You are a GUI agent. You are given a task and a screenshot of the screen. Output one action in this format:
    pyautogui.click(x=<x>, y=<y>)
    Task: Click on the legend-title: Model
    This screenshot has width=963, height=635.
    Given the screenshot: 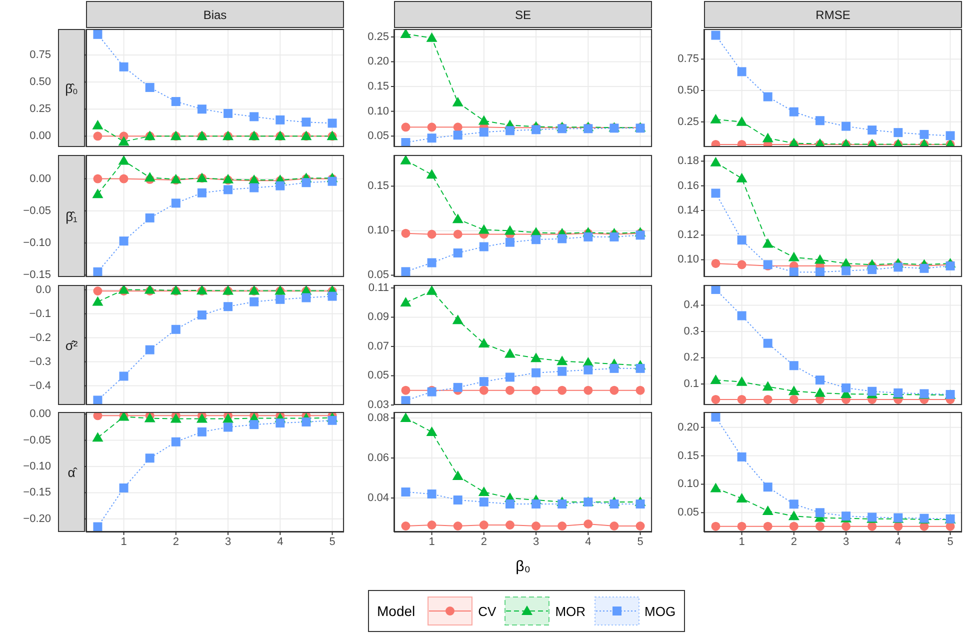 What is the action you would take?
    pyautogui.click(x=396, y=611)
    